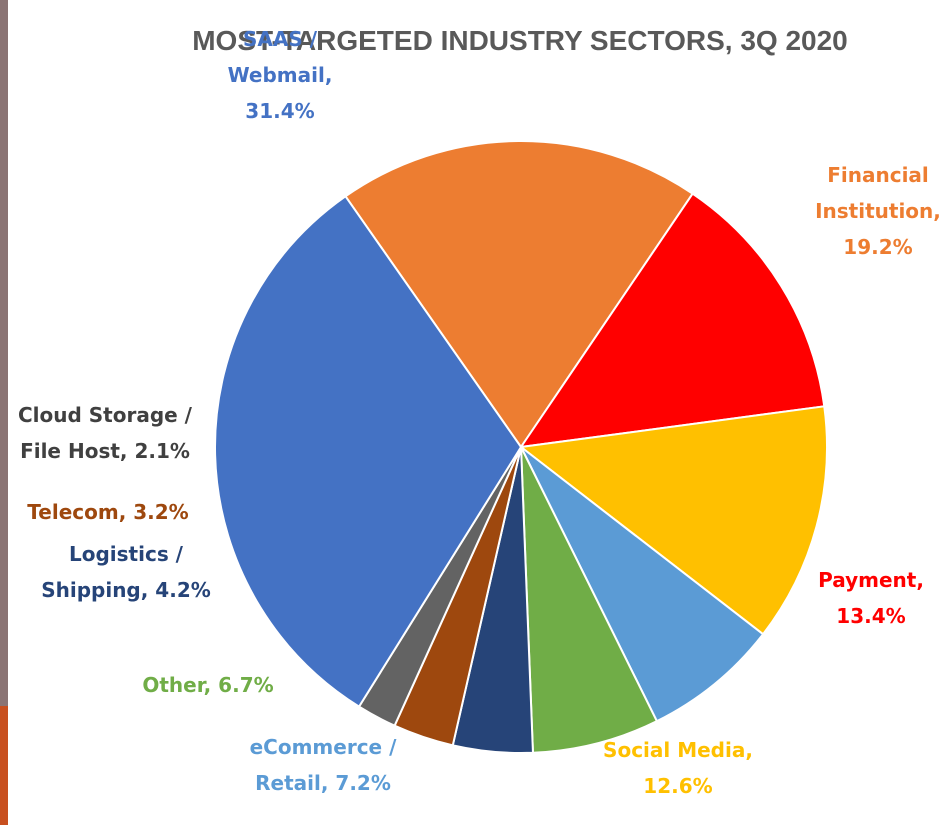 Image resolution: width=943 pixels, height=825 pixels. I want to click on slice-label-line: Financial, so click(878, 175).